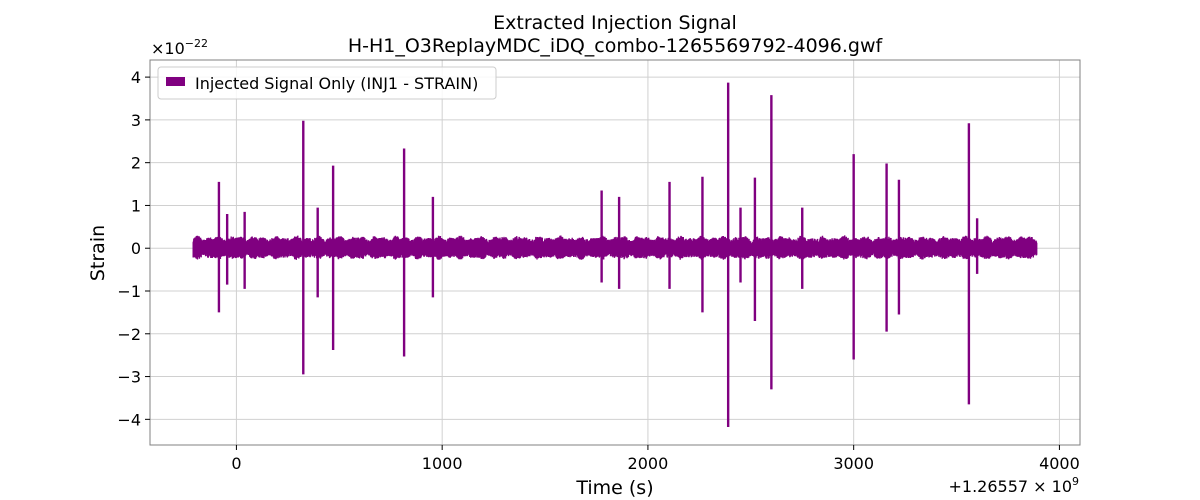 The width and height of the screenshot is (1200, 500). Describe the element at coordinates (98, 253) in the screenshot. I see `y-axis-label: Strain` at that location.